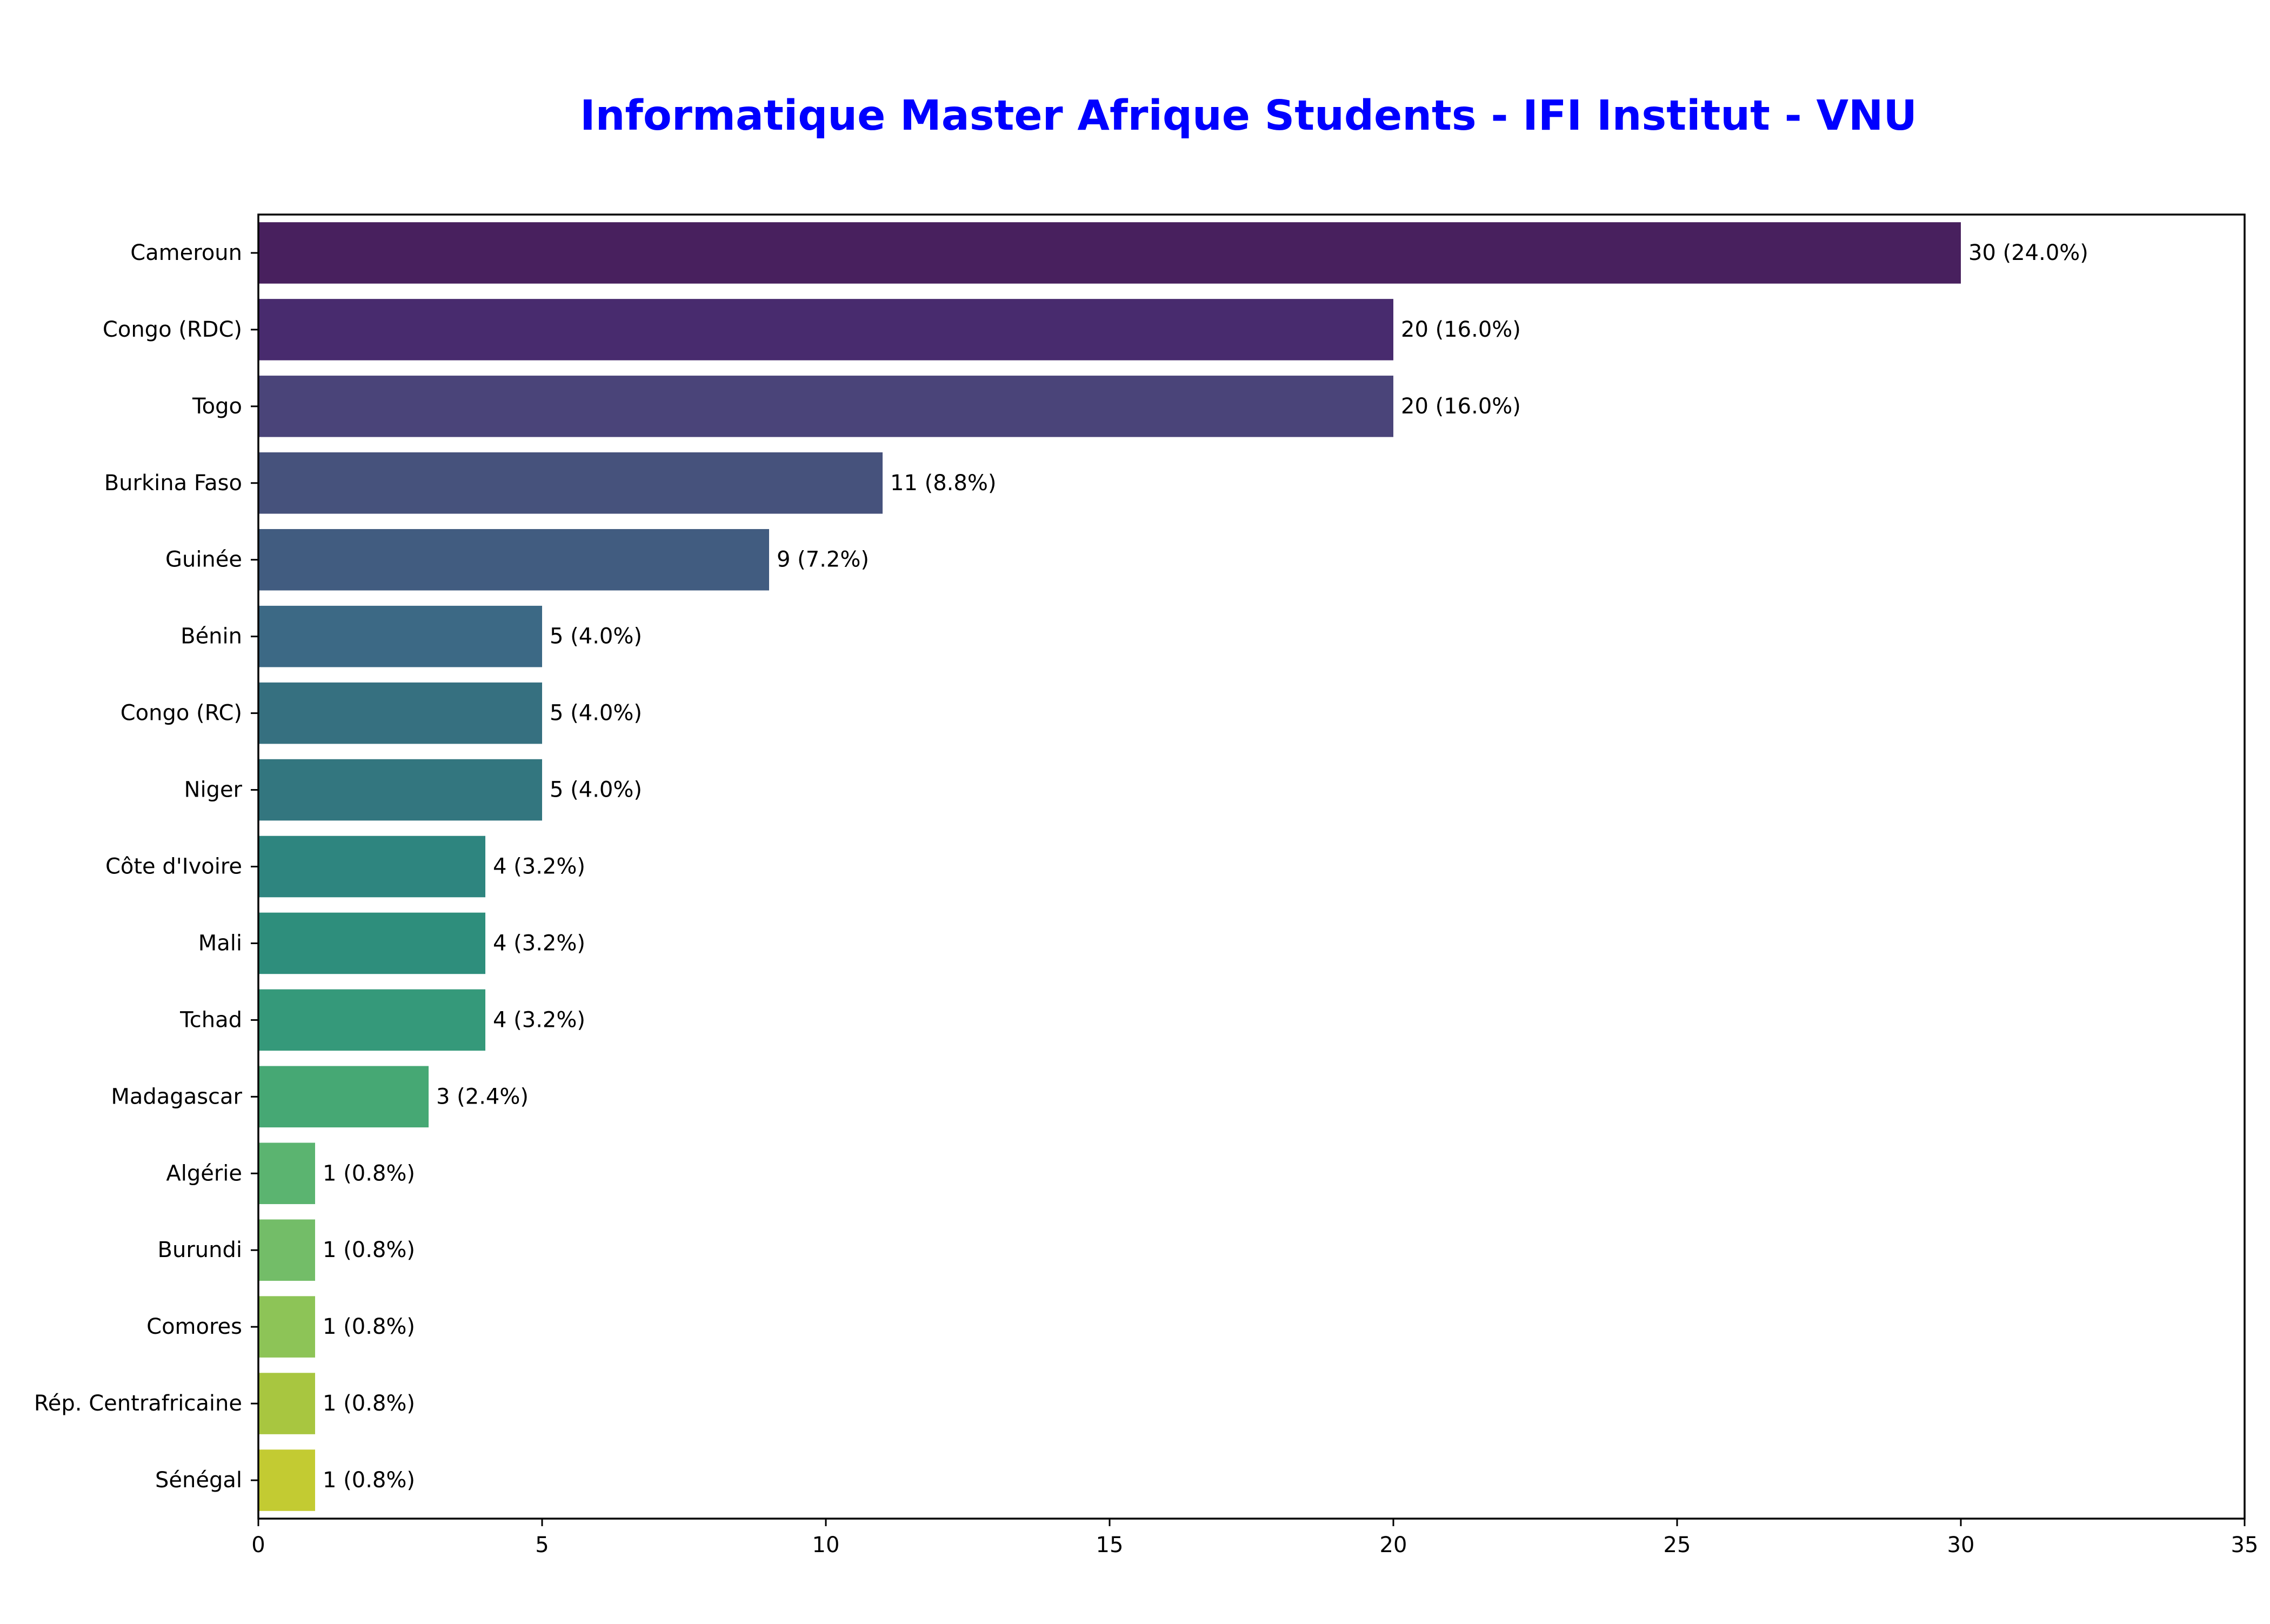 This screenshot has width=2270, height=1624. I want to click on category-label: Congo (RDC), so click(172, 330).